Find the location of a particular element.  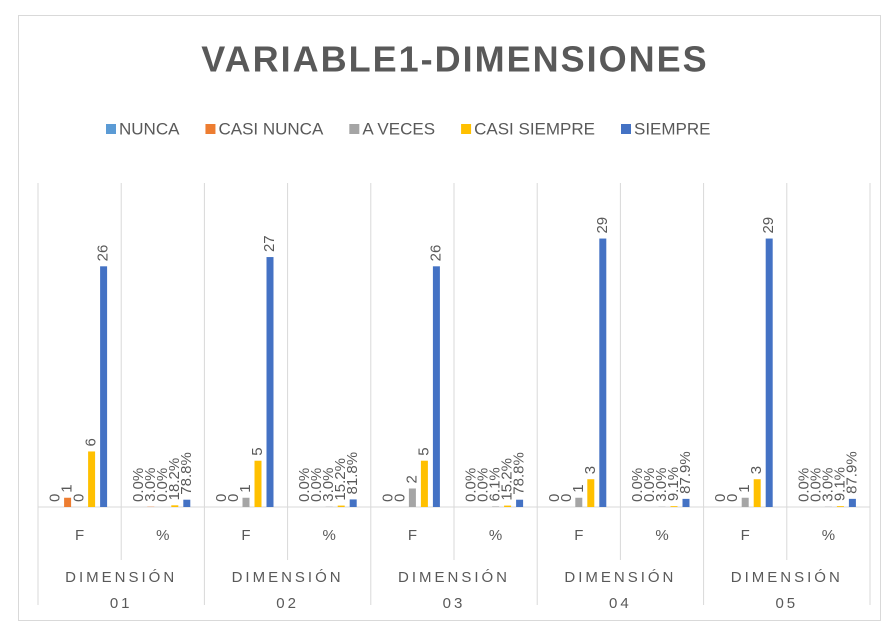

legend-label: NUNCA is located at coordinates (149, 128).